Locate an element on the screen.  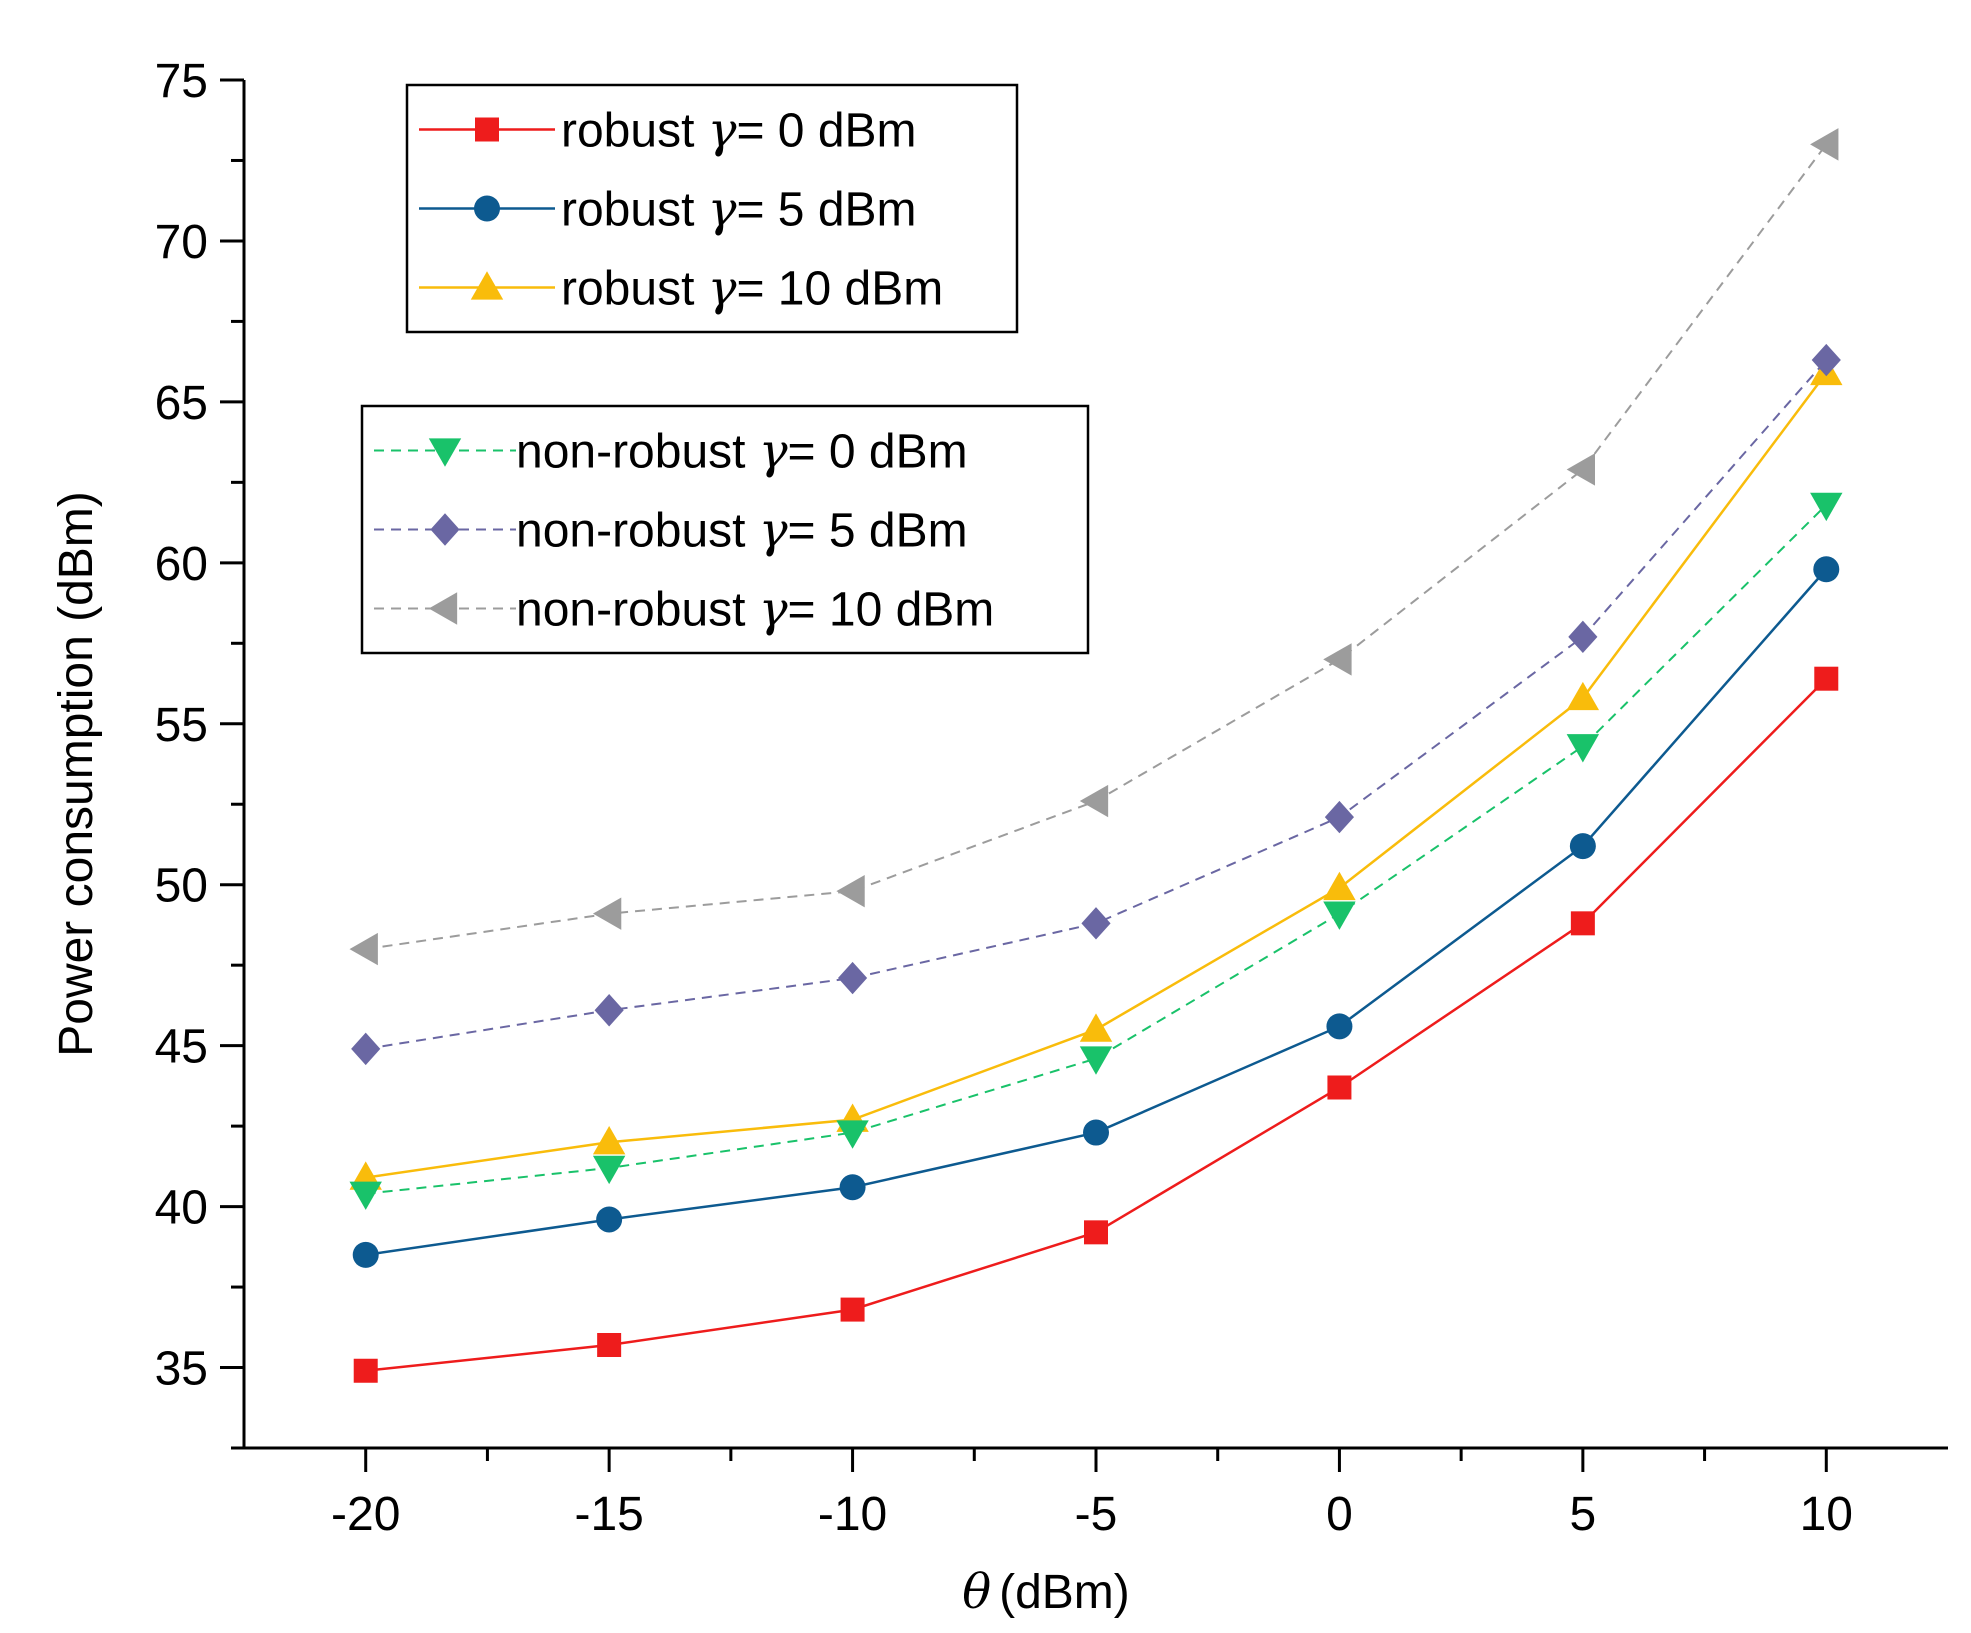
y-tick-label: 65 is located at coordinates (181, 403).